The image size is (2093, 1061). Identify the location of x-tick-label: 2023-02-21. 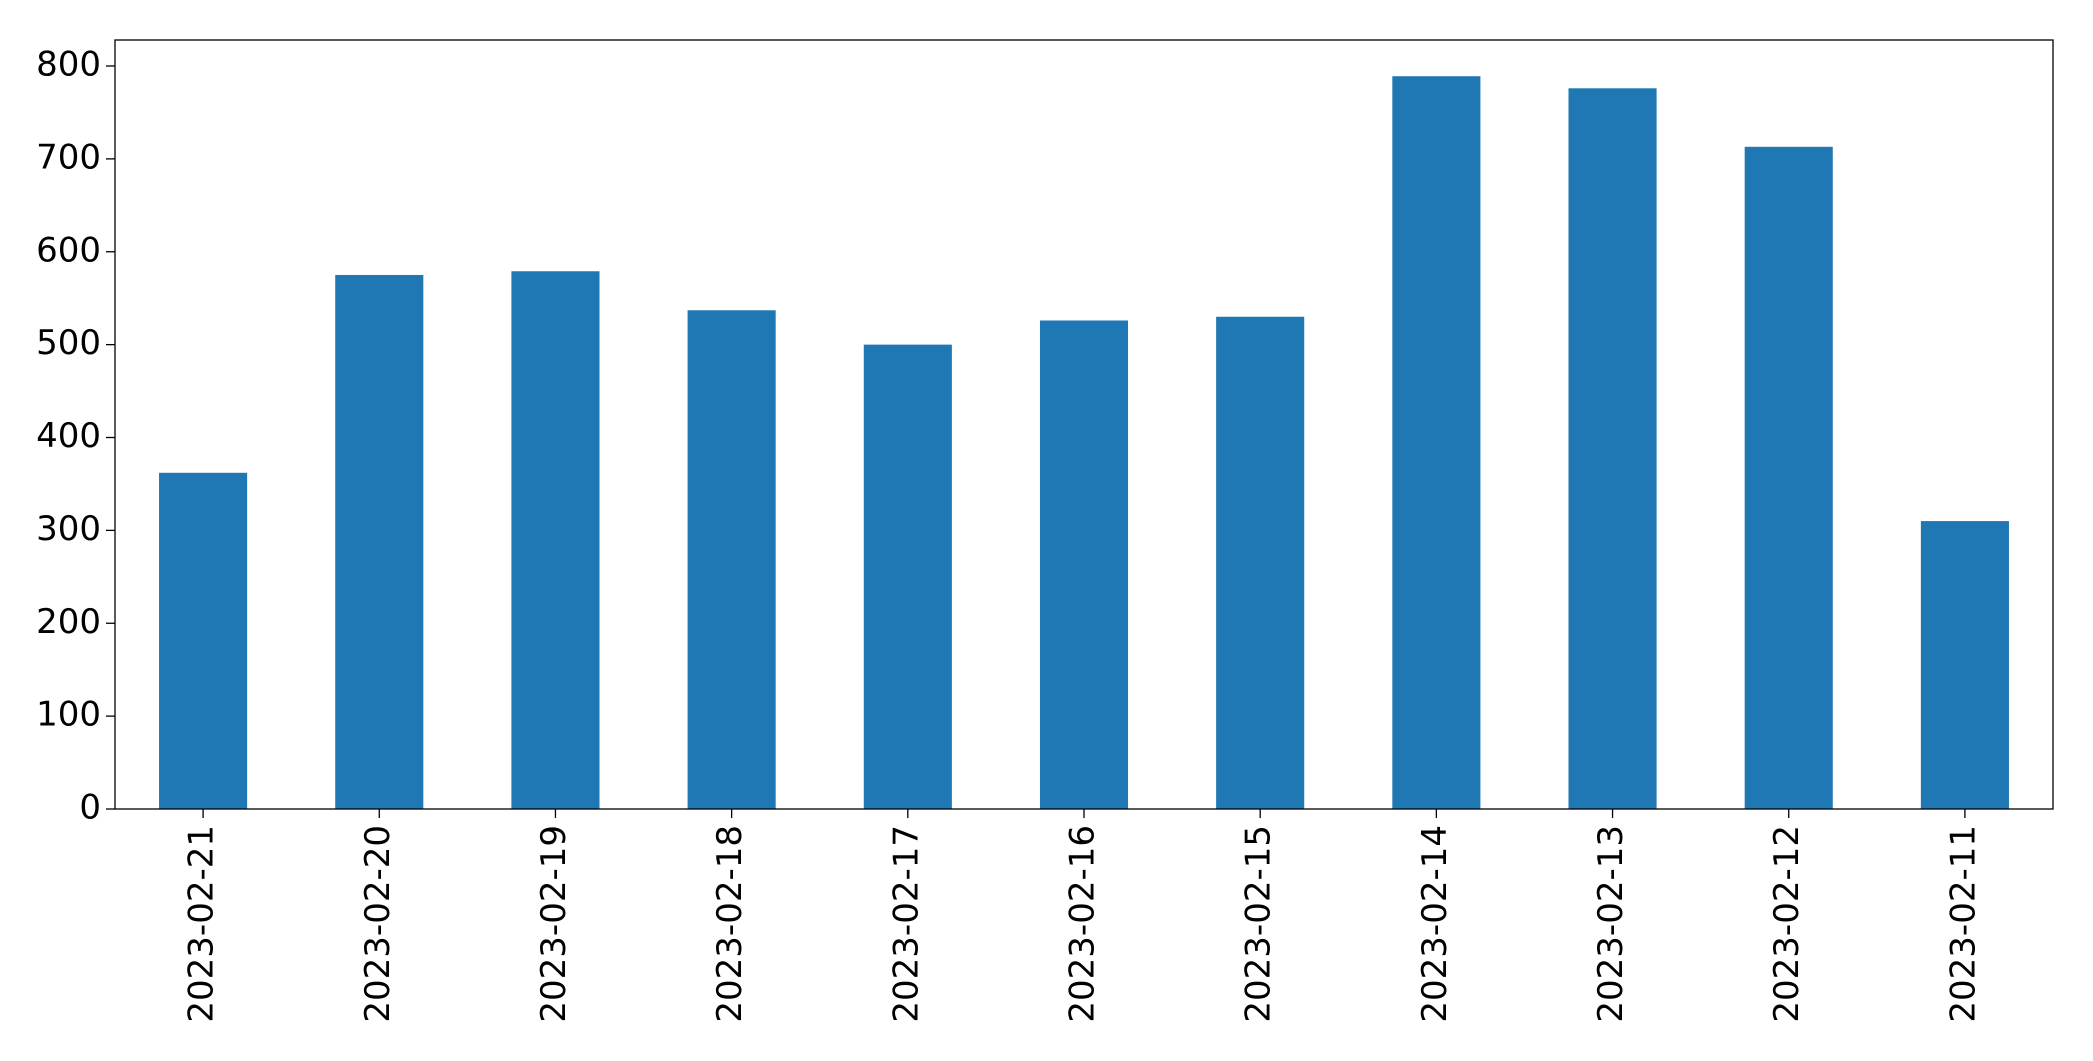
(202, 924).